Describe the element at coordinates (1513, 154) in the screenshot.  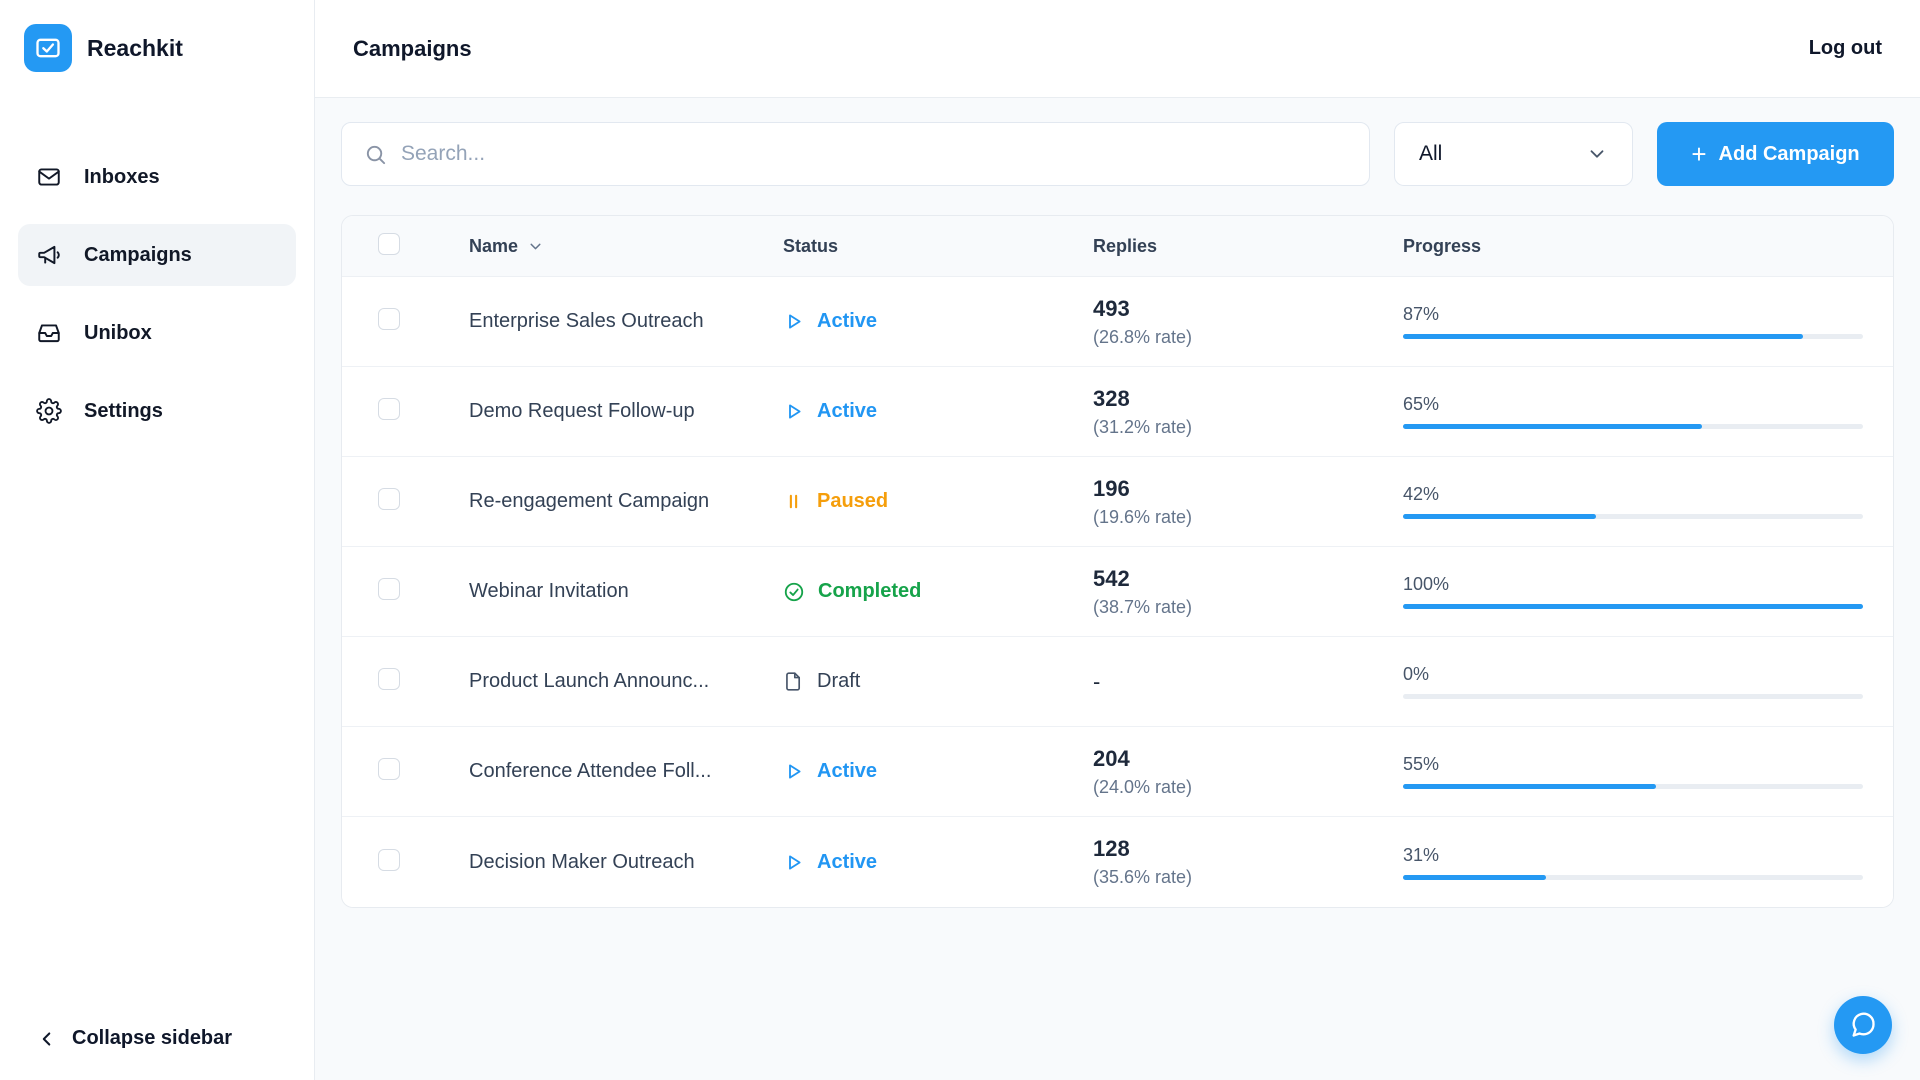
I see `filter-dropdown: All` at that location.